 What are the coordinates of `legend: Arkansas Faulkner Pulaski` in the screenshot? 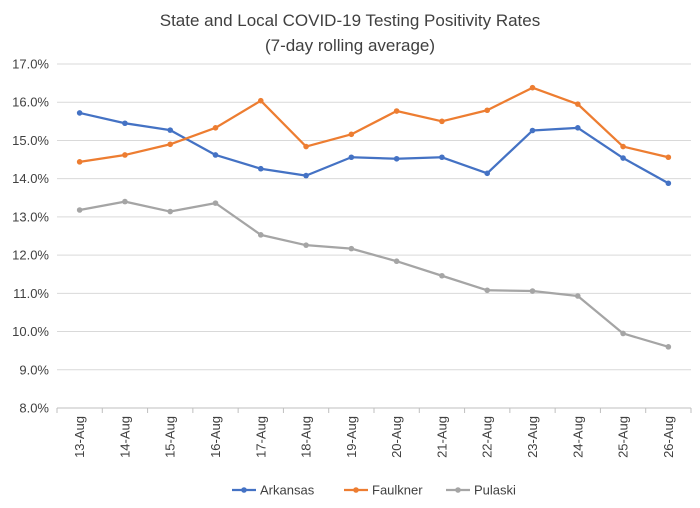 It's located at (374, 490).